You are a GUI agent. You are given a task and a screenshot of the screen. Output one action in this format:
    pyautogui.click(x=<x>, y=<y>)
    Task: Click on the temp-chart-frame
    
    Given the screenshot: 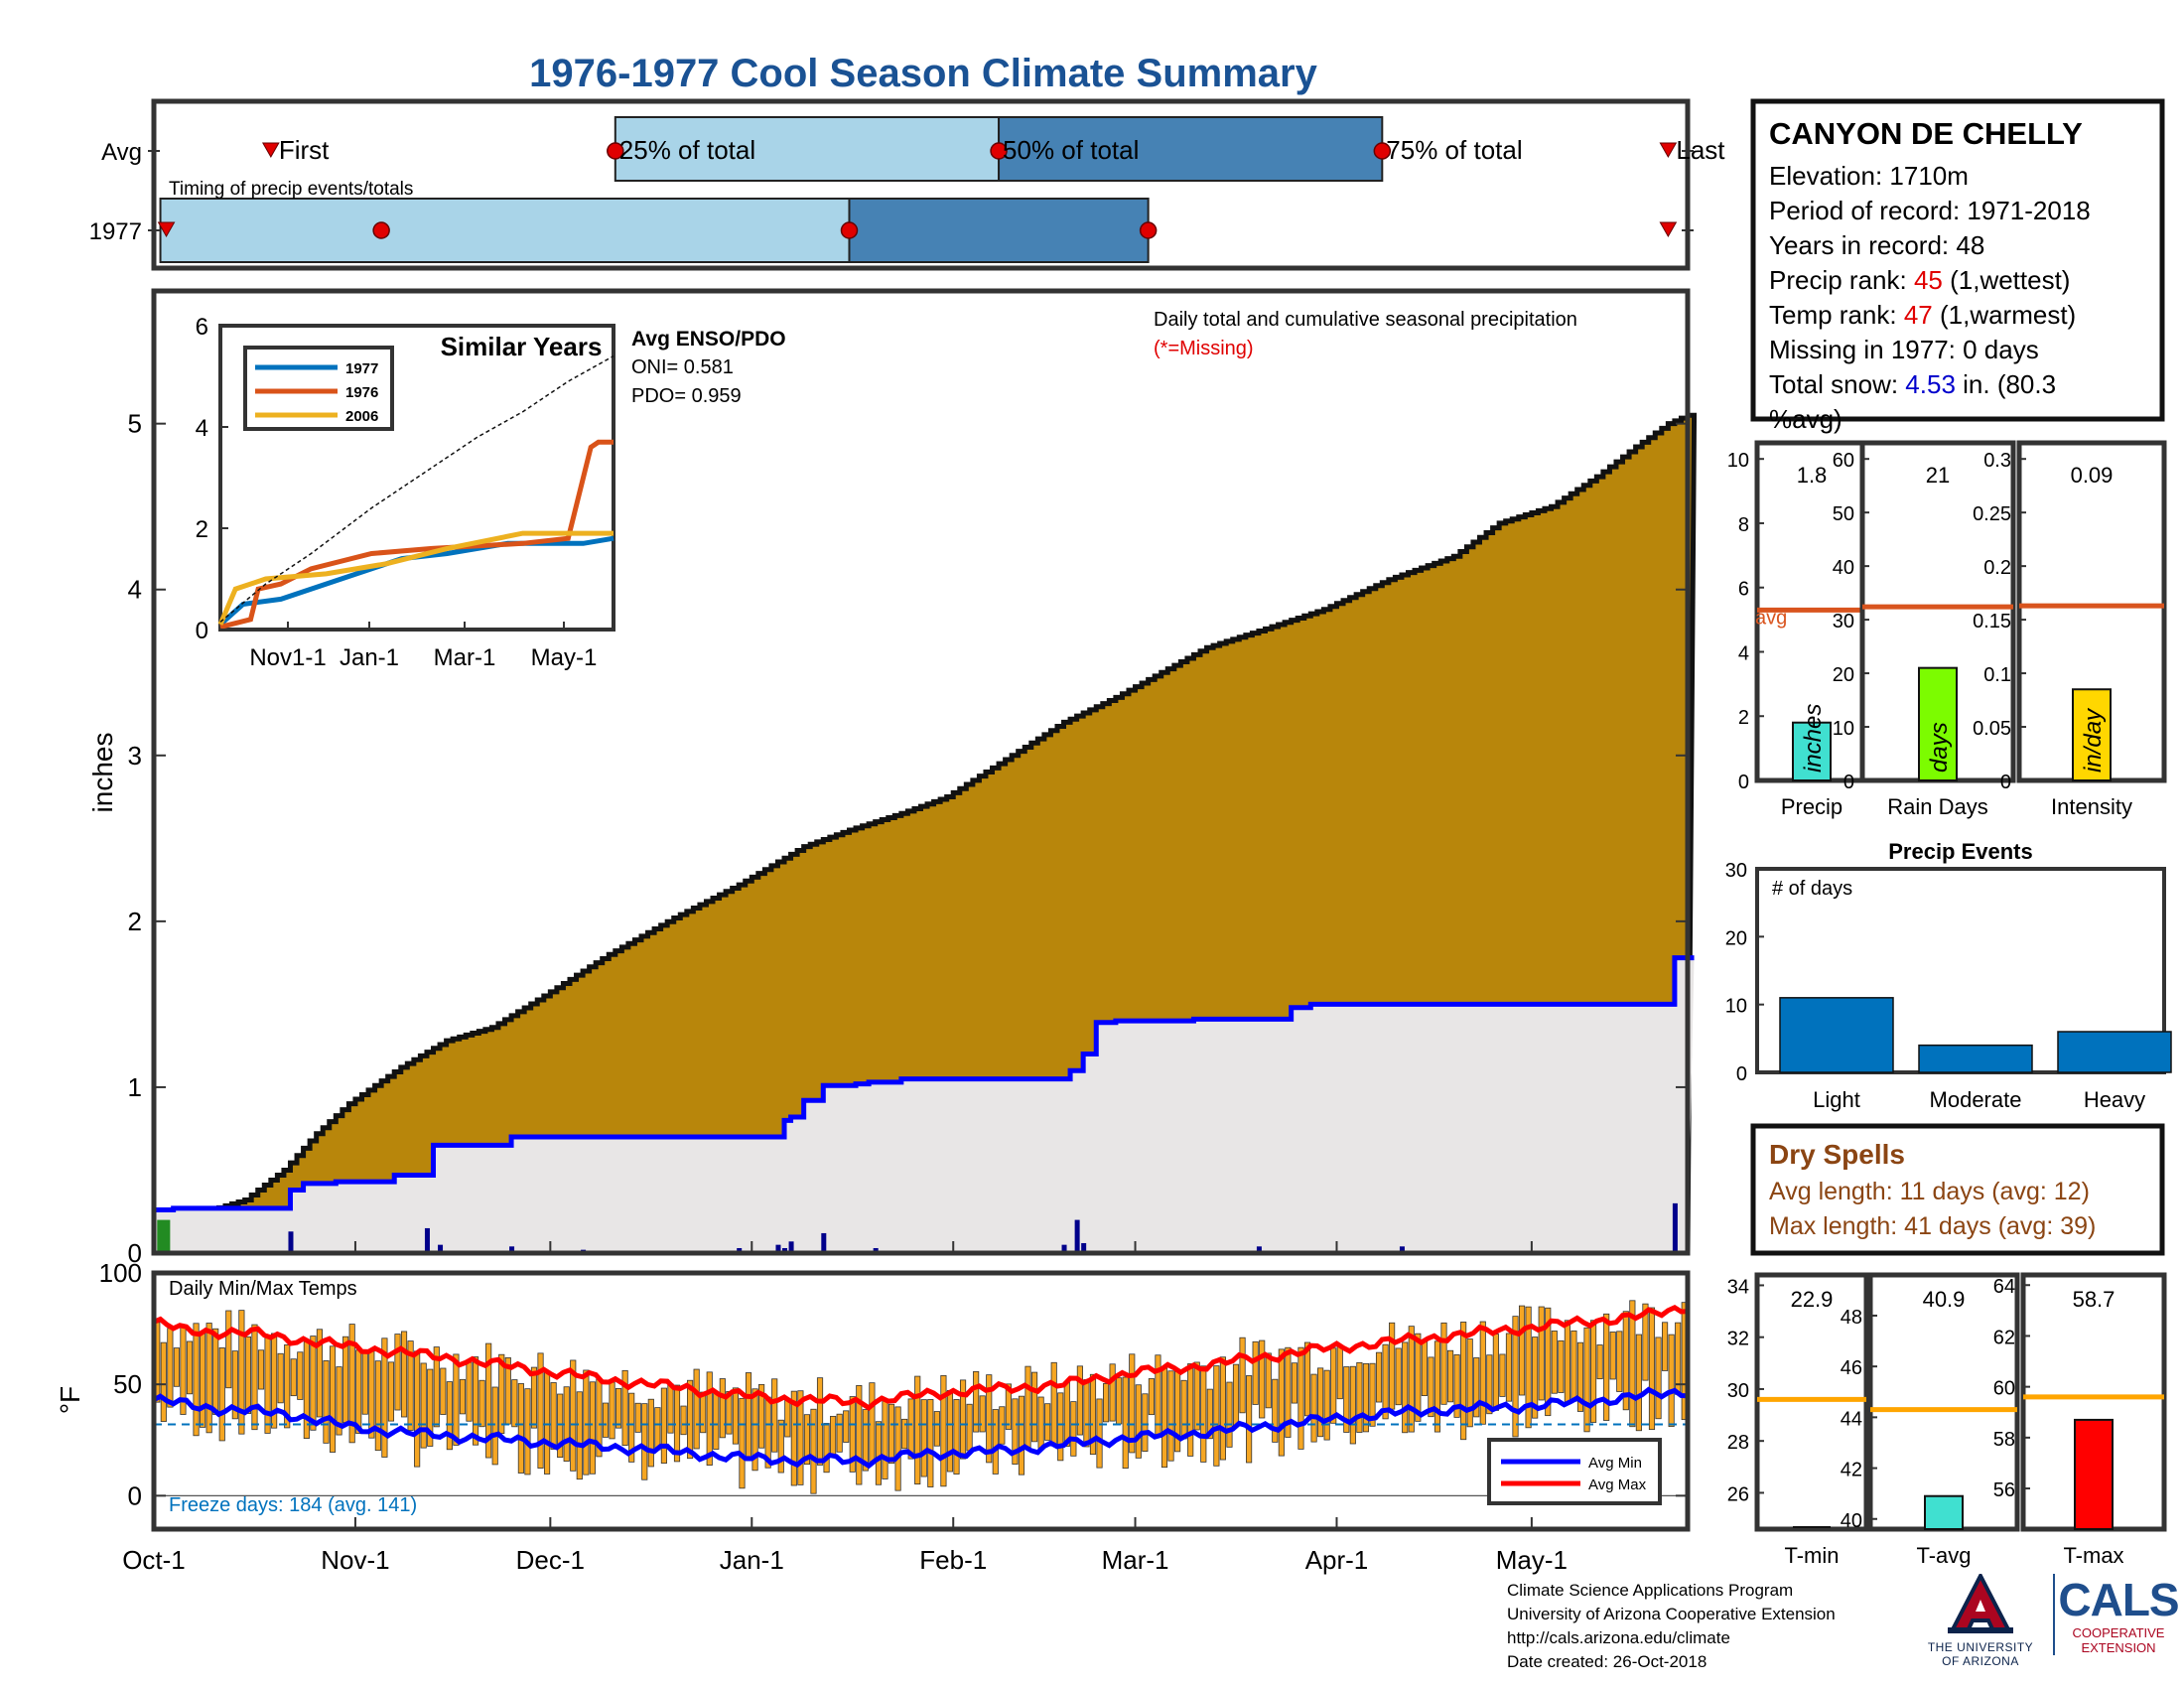 What is the action you would take?
    pyautogui.click(x=921, y=1401)
    